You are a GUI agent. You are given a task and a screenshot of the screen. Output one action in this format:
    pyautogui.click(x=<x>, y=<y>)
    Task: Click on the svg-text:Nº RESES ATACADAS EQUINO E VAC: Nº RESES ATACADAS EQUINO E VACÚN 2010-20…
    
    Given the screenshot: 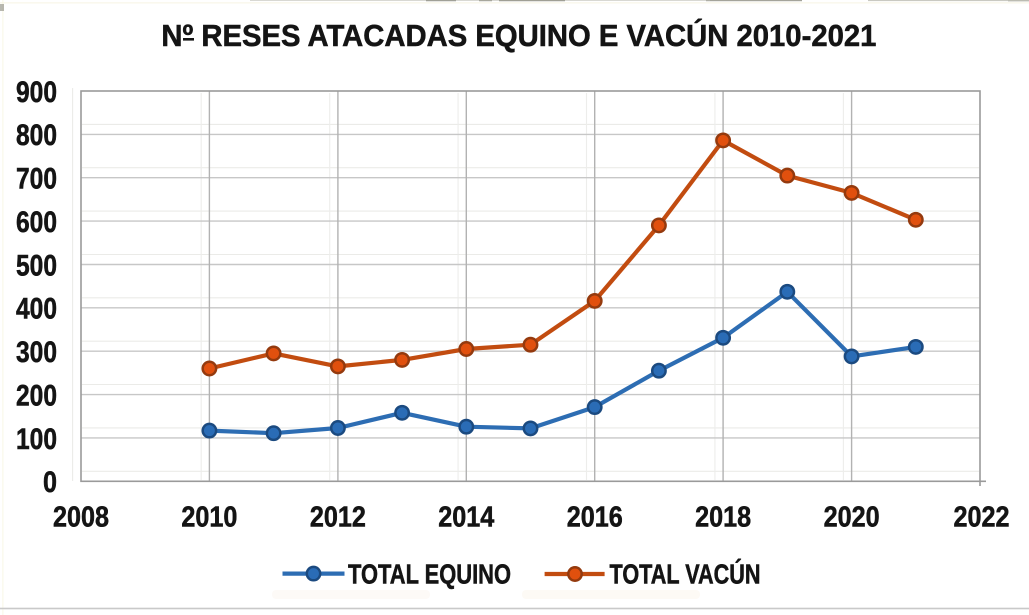 What is the action you would take?
    pyautogui.click(x=518, y=35)
    